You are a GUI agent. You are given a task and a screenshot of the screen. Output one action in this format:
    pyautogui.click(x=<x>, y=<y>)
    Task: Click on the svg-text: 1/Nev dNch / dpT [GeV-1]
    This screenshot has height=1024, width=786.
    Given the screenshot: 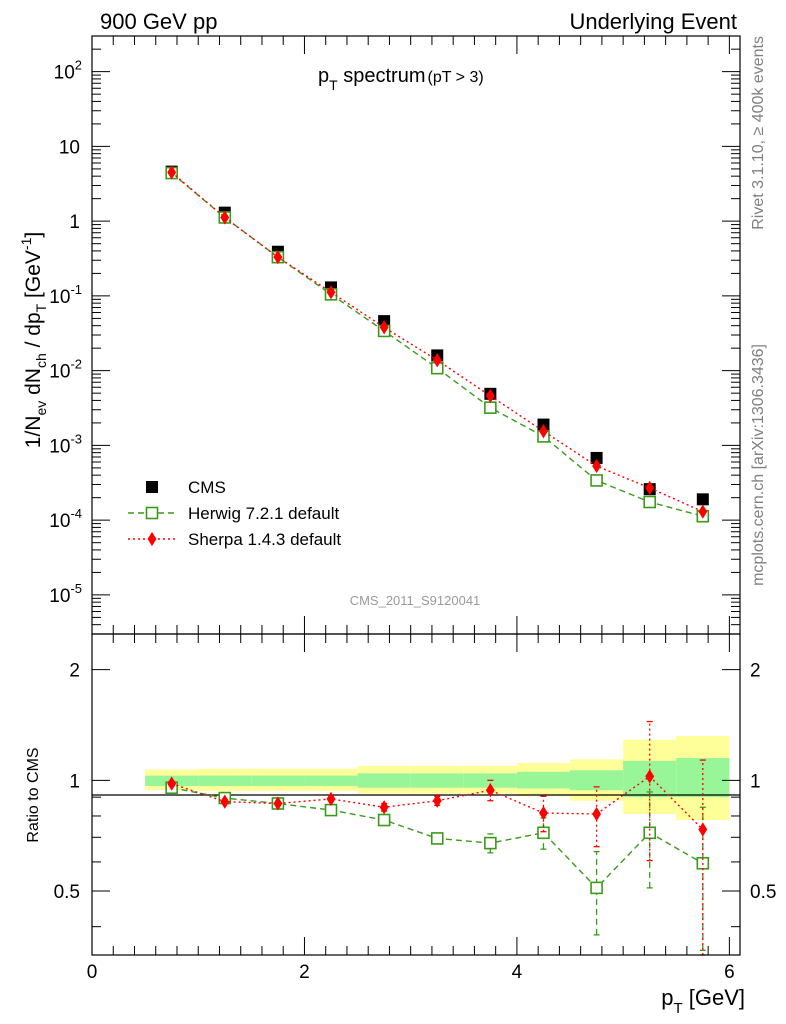 What is the action you would take?
    pyautogui.click(x=33, y=340)
    